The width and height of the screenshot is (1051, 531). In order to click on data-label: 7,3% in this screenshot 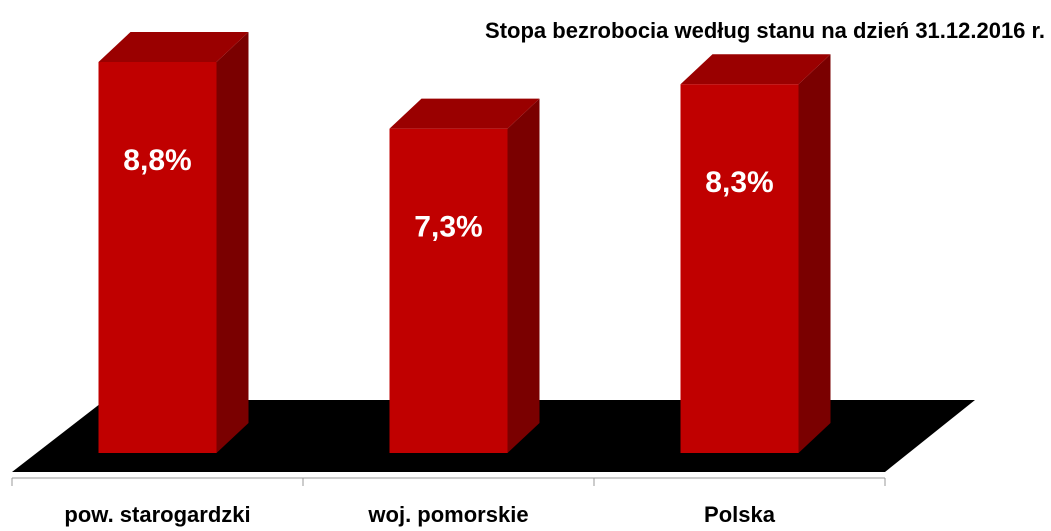, I will do `click(448, 227)`.